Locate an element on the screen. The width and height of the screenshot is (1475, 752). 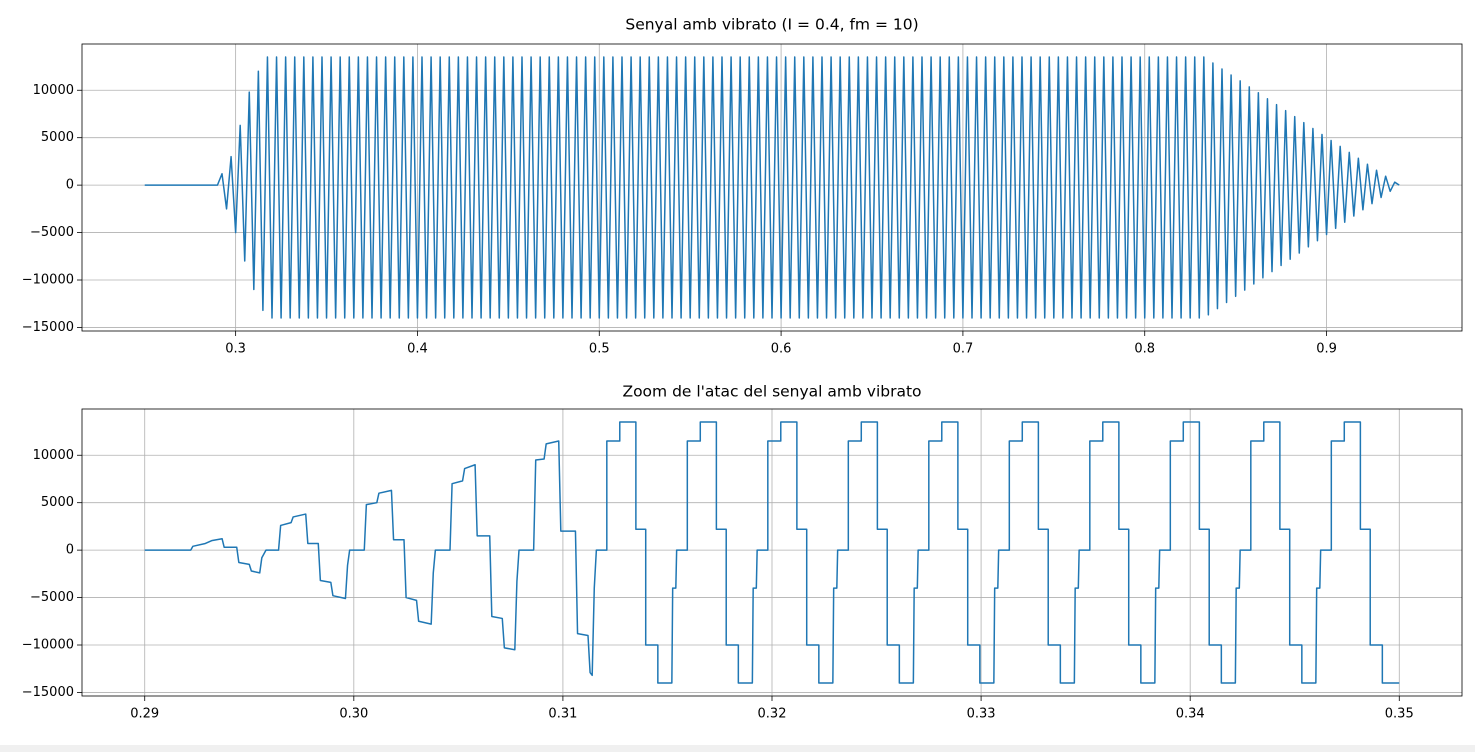
x-tick-label: 0.7 is located at coordinates (963, 349).